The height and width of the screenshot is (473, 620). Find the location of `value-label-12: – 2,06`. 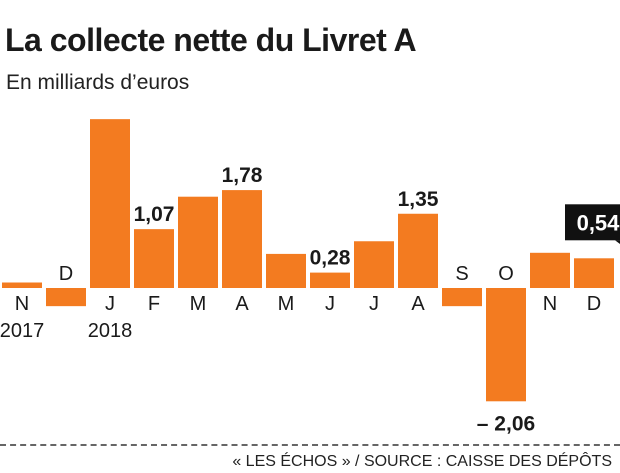

value-label-12: – 2,06 is located at coordinates (506, 423).